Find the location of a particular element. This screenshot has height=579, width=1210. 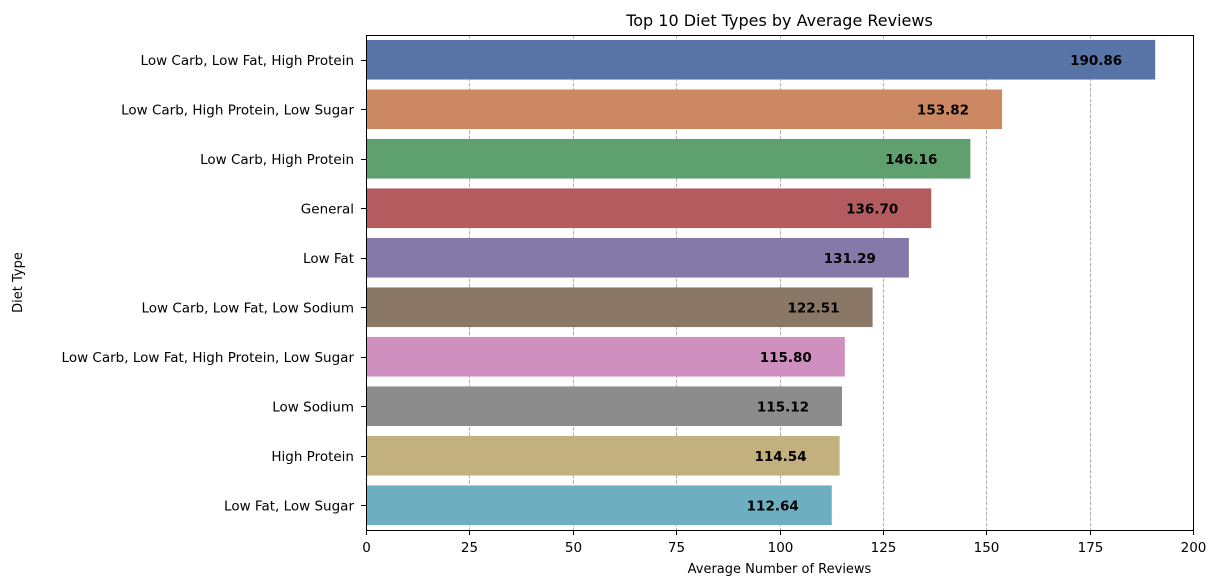

chart-title: Top 10 Diet Types by Average Reviews is located at coordinates (779, 20).